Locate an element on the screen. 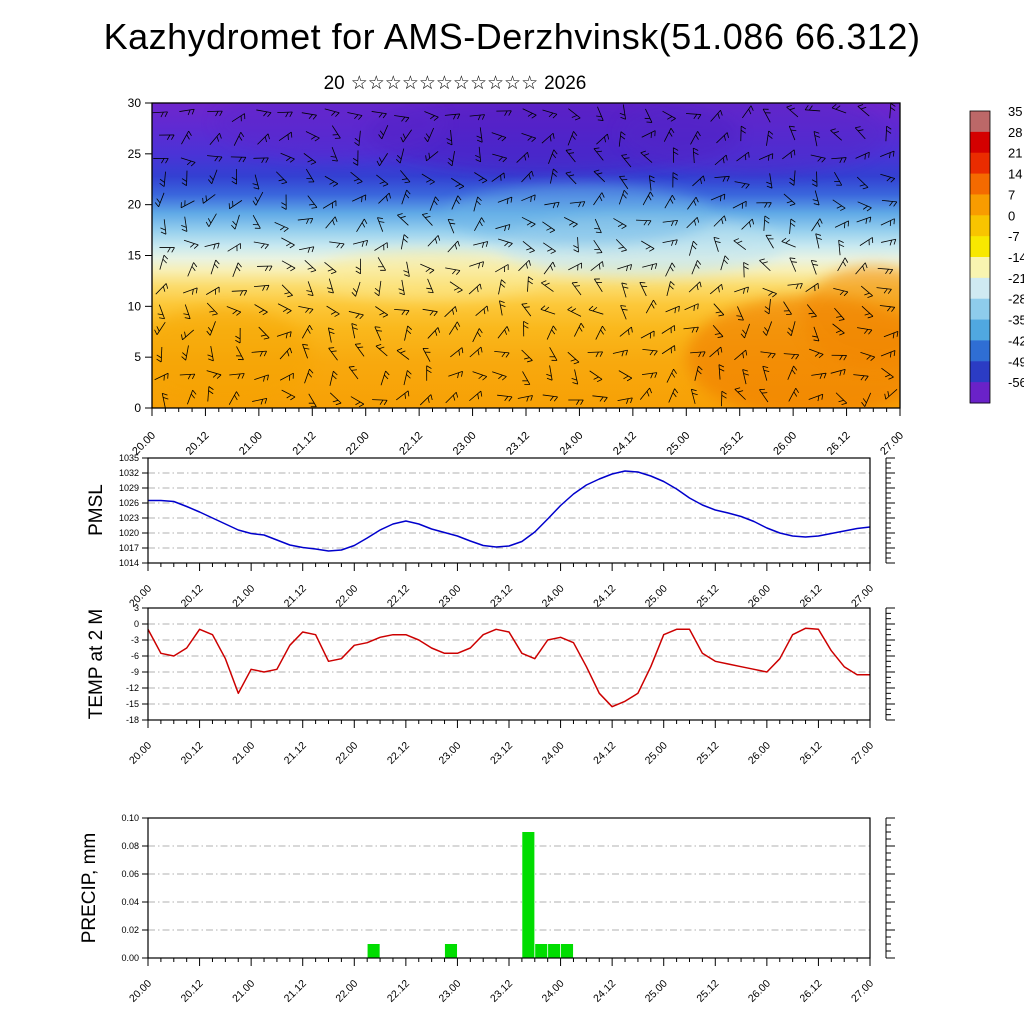 The height and width of the screenshot is (1024, 1024). svg-text: -49 is located at coordinates (1016, 361).